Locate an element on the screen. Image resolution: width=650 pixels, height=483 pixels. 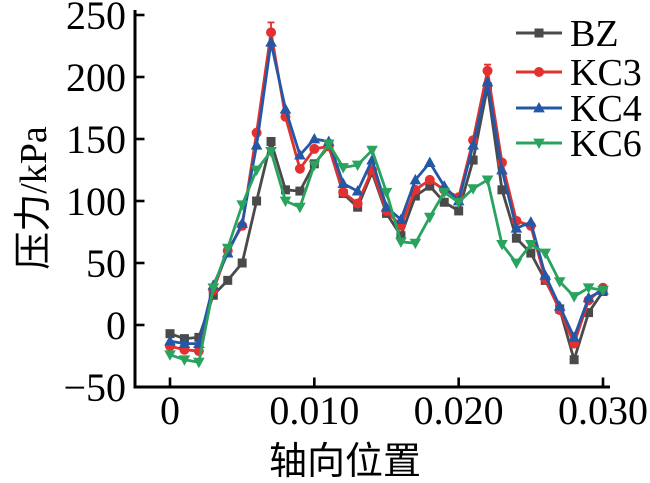
x-axis: 0 0.010 0.020 0.030 is located at coordinates (404, 405).